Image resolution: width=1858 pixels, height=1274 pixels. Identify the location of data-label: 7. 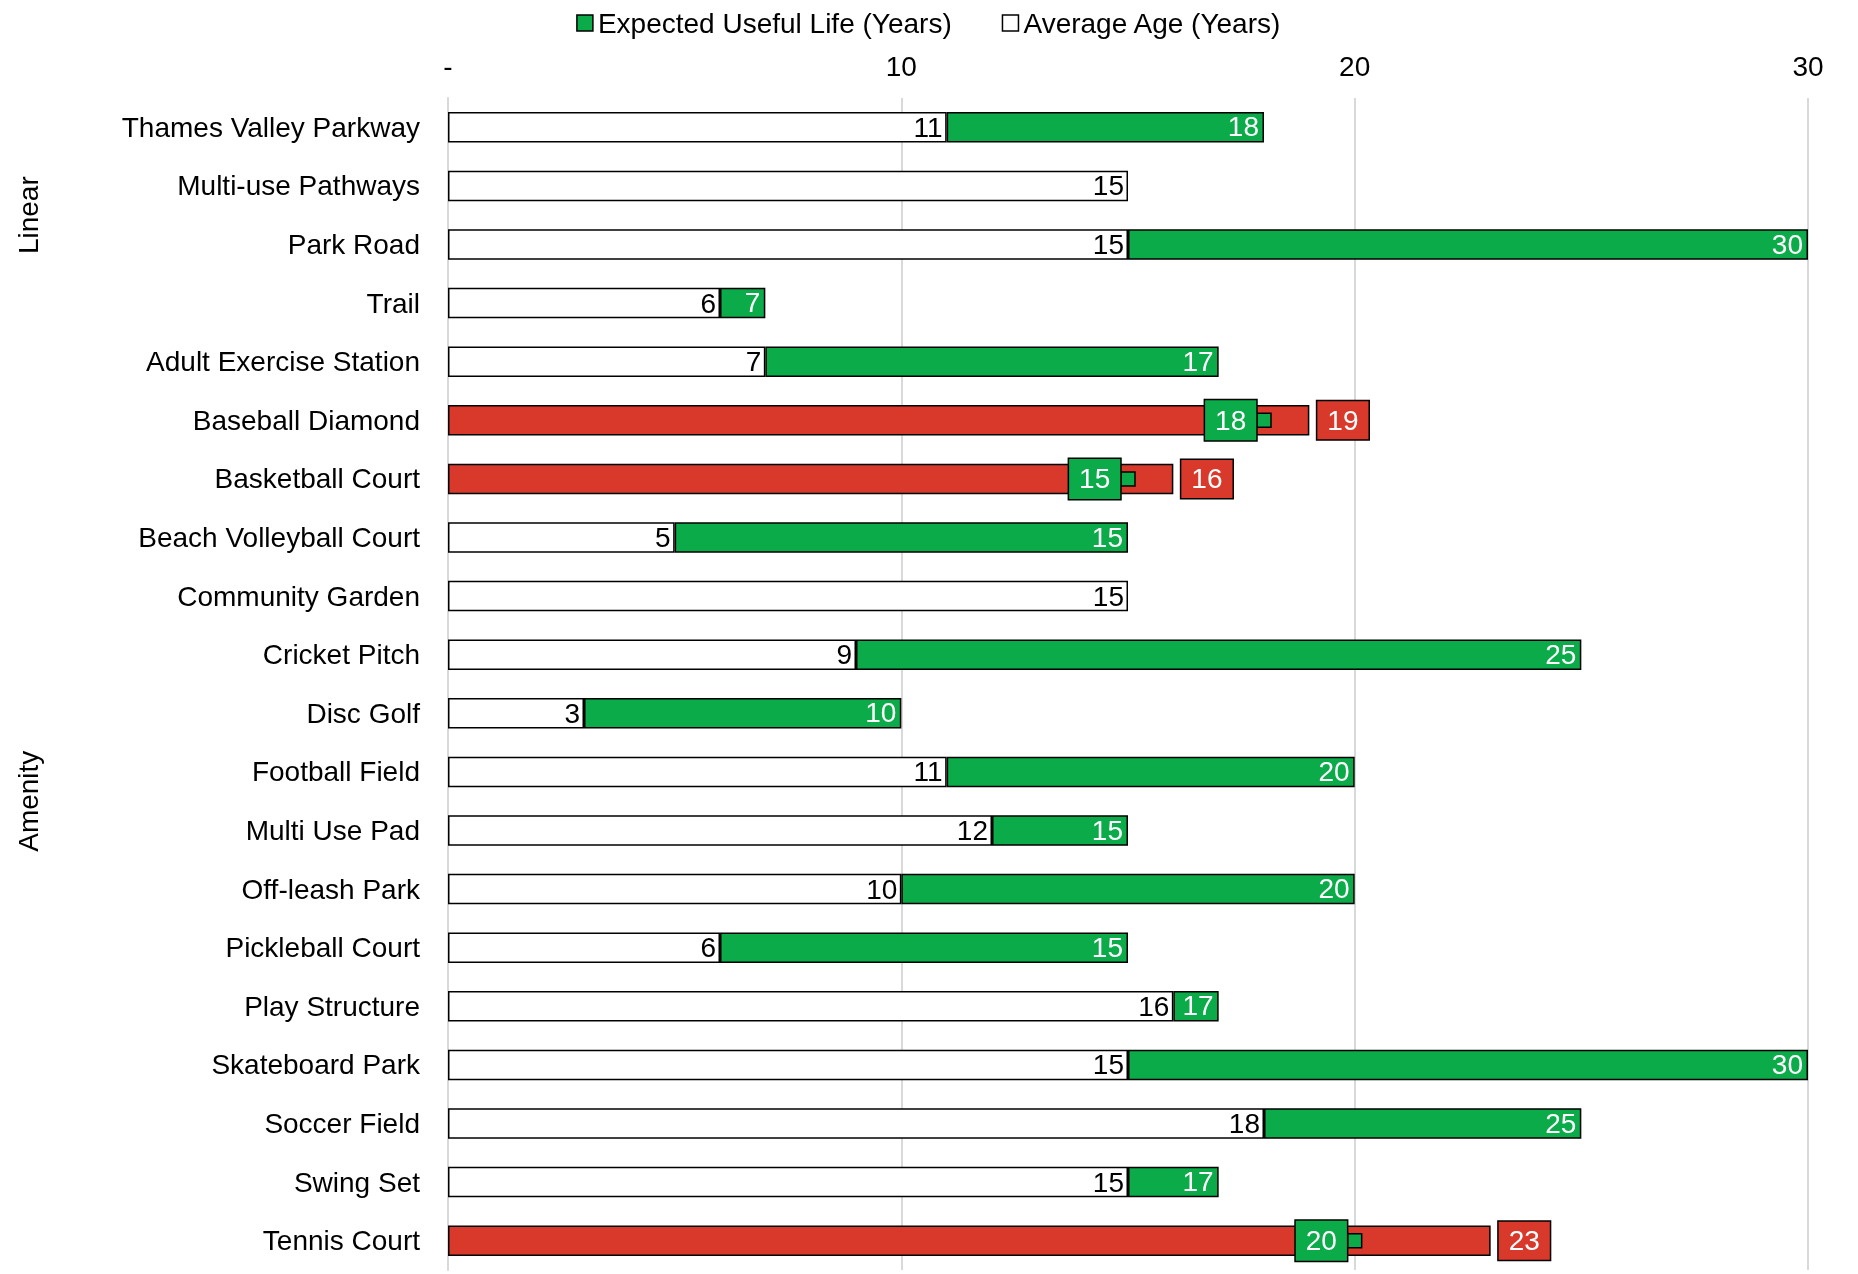
(753, 362).